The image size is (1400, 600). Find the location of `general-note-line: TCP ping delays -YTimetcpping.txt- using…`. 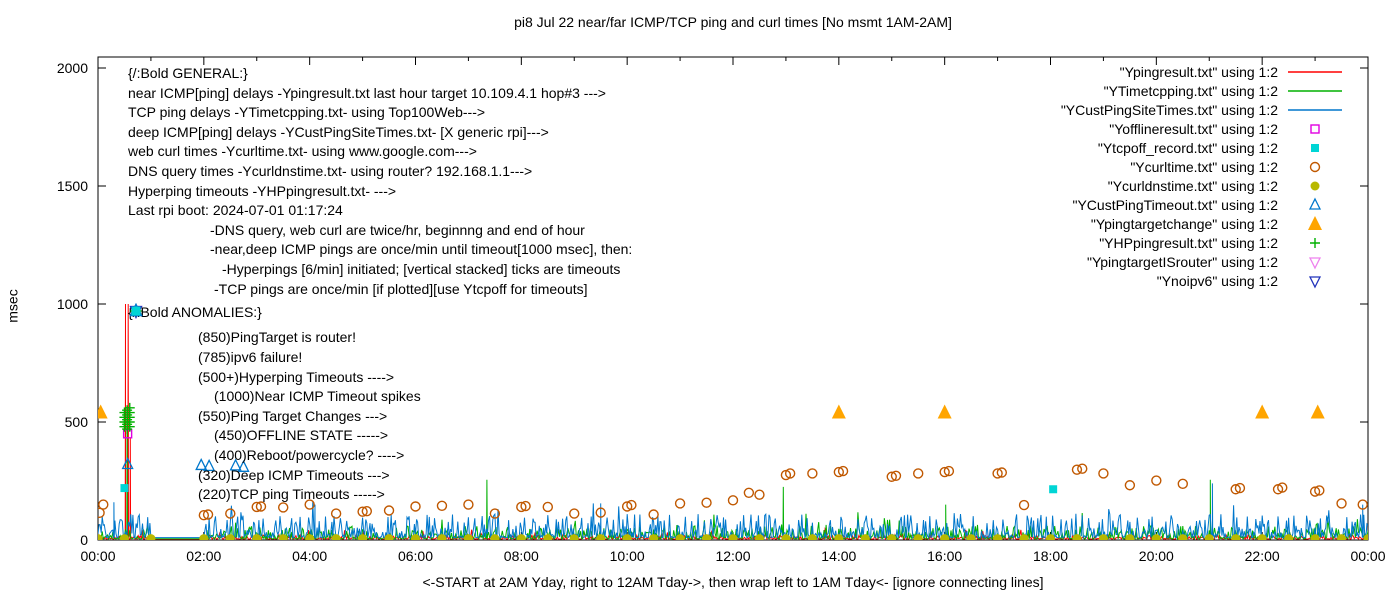

general-note-line: TCP ping delays -YTimetcpping.txt- using… is located at coordinates (307, 112).